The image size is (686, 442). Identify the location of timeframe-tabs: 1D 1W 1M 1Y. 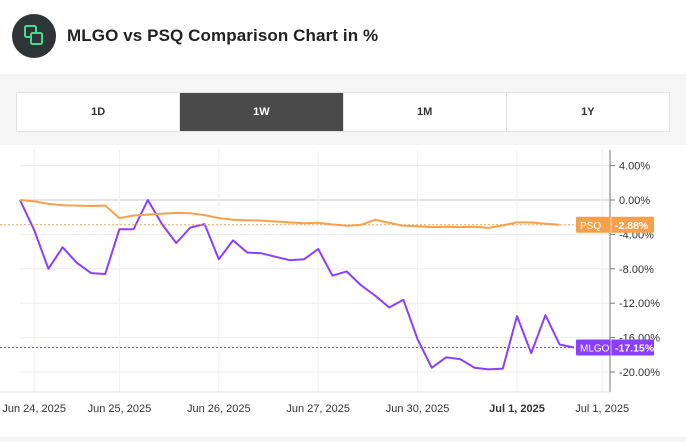
(343, 112).